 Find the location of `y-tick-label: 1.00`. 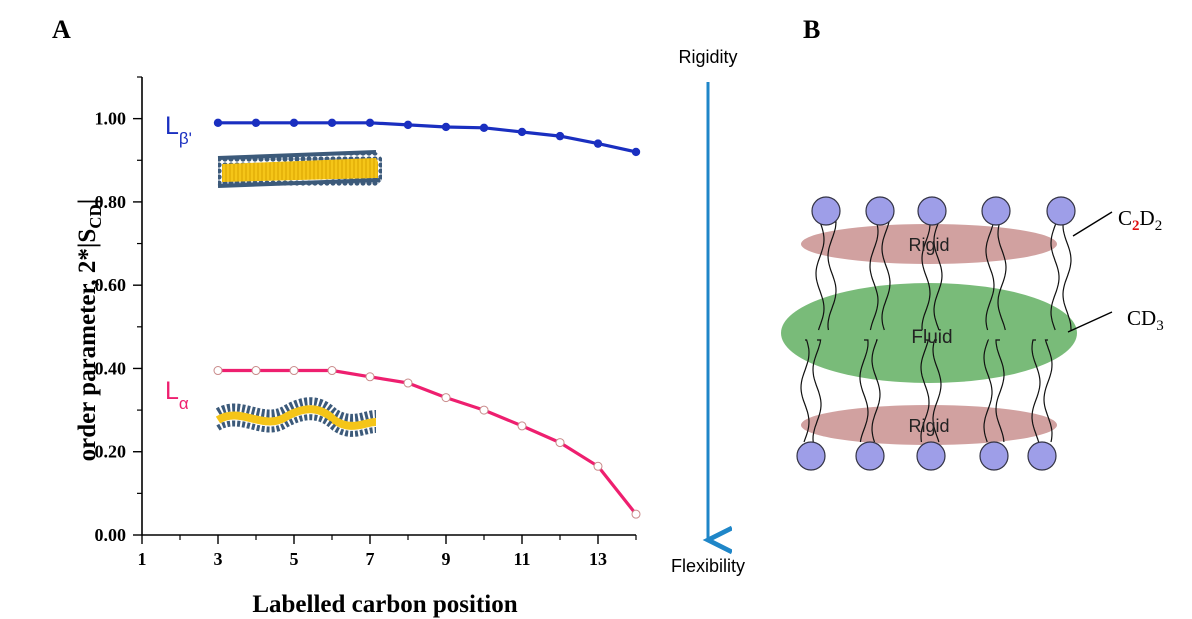

y-tick-label: 1.00 is located at coordinates (111, 119).